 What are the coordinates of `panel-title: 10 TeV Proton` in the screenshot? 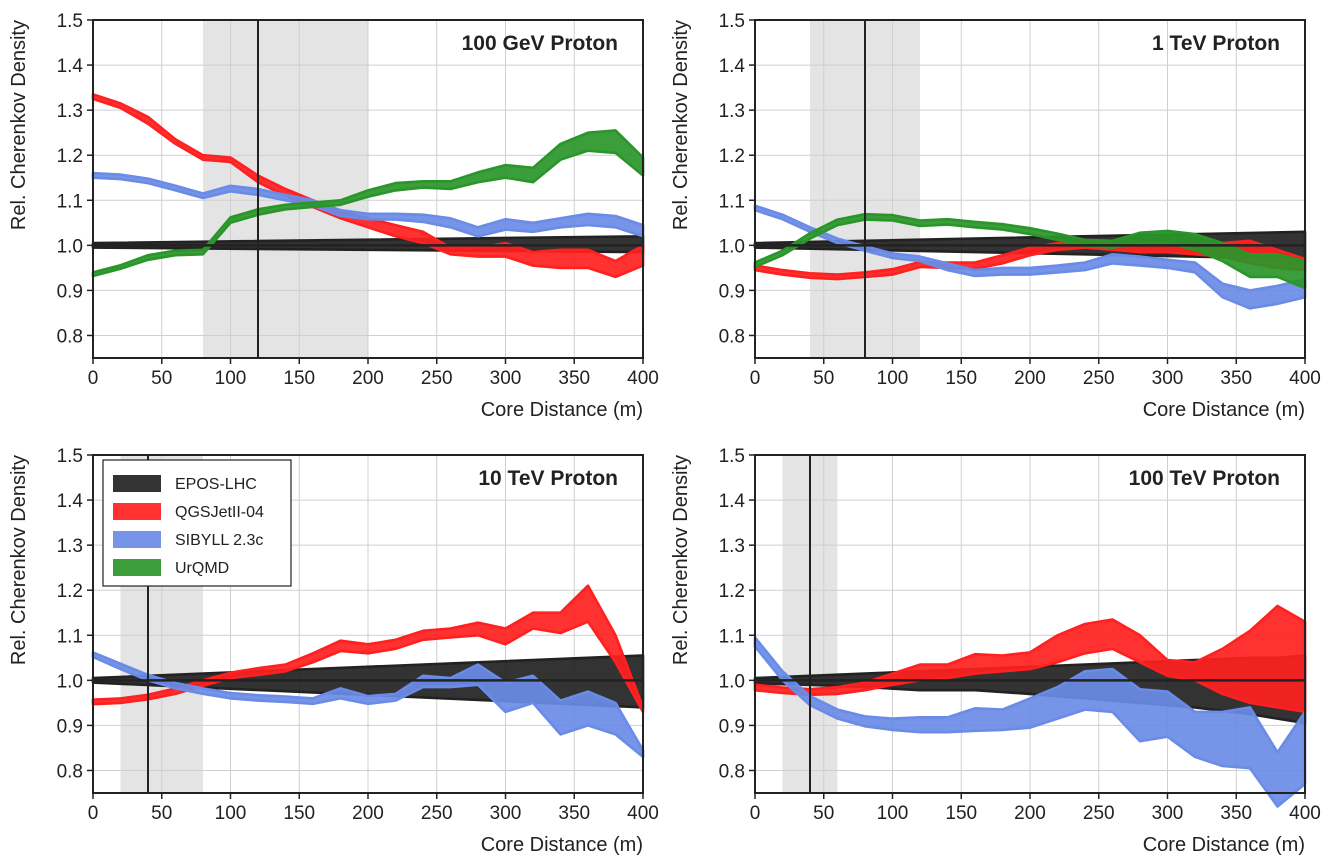 It's located at (548, 478).